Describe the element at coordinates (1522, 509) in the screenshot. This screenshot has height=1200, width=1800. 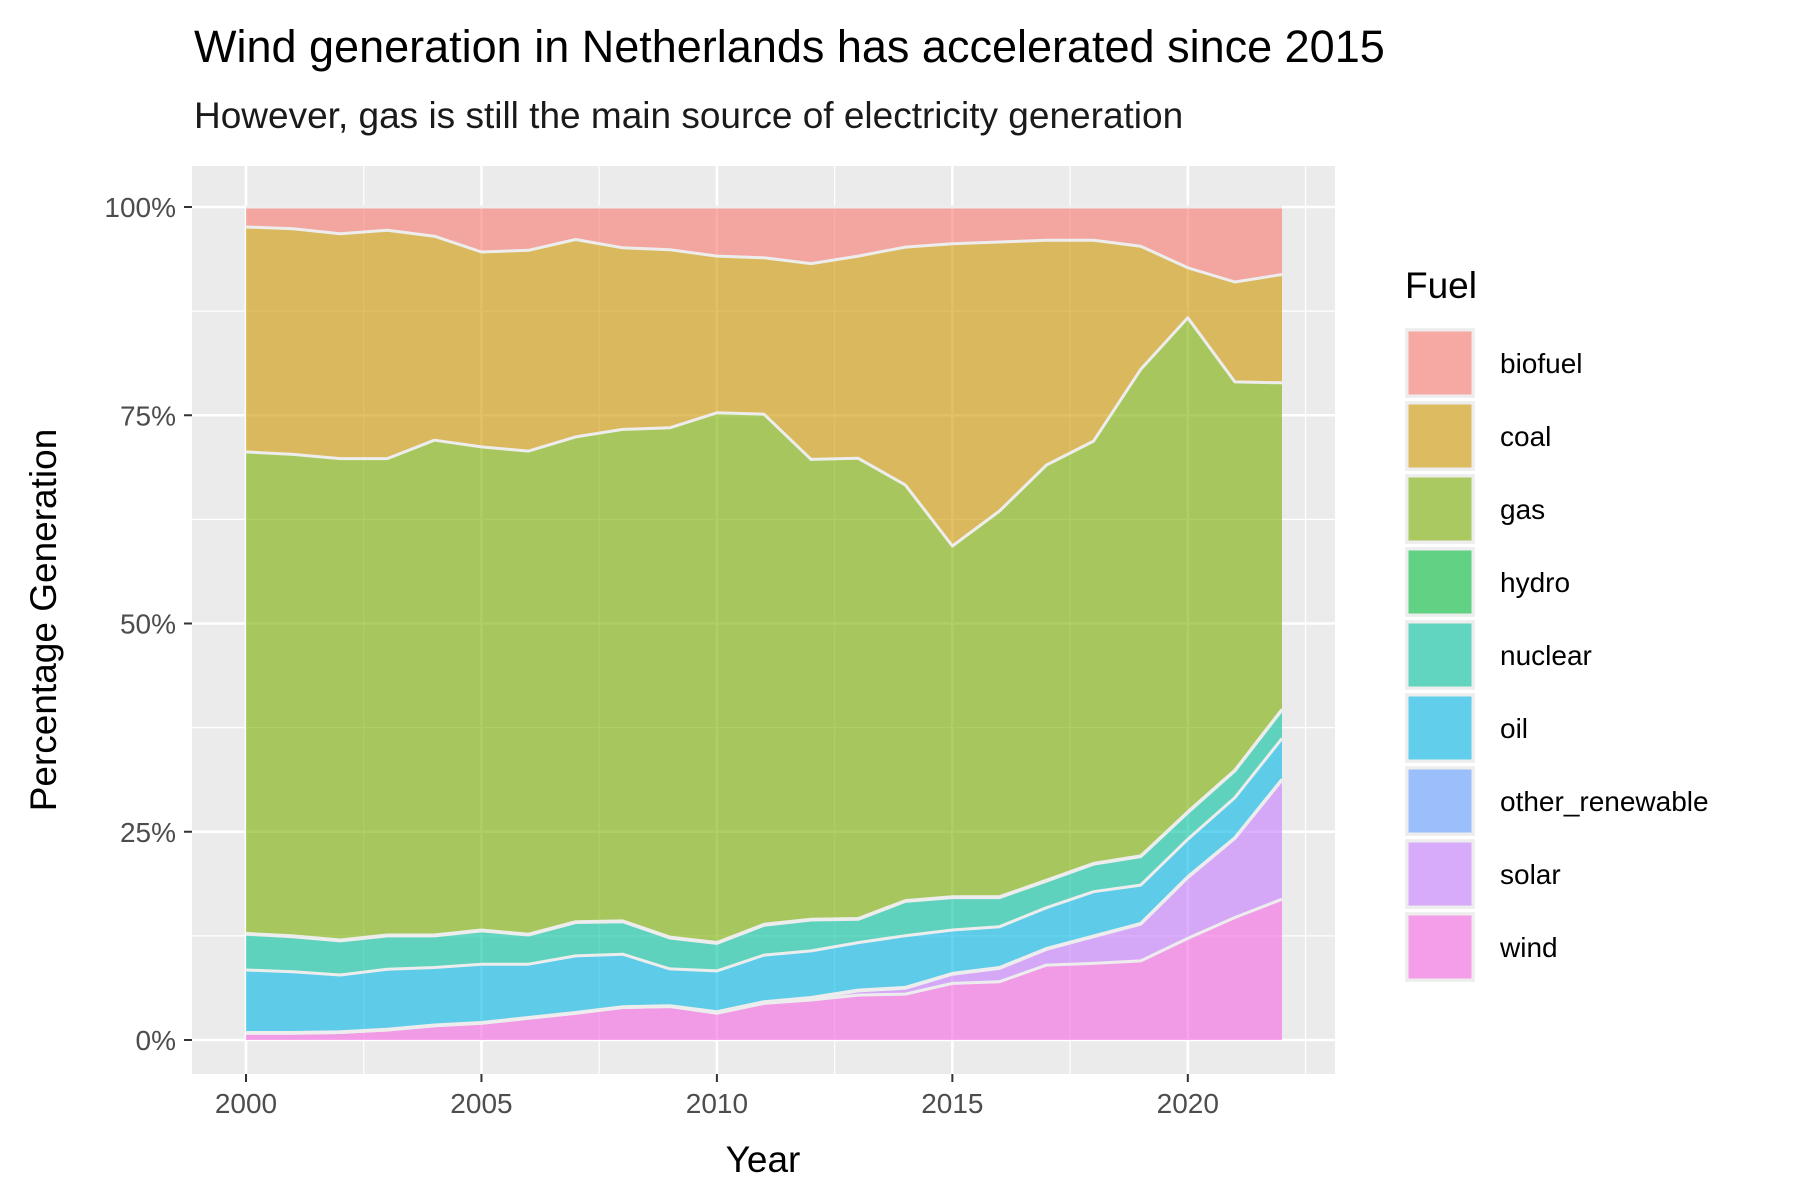
I see `legend-label-gas: gas` at that location.